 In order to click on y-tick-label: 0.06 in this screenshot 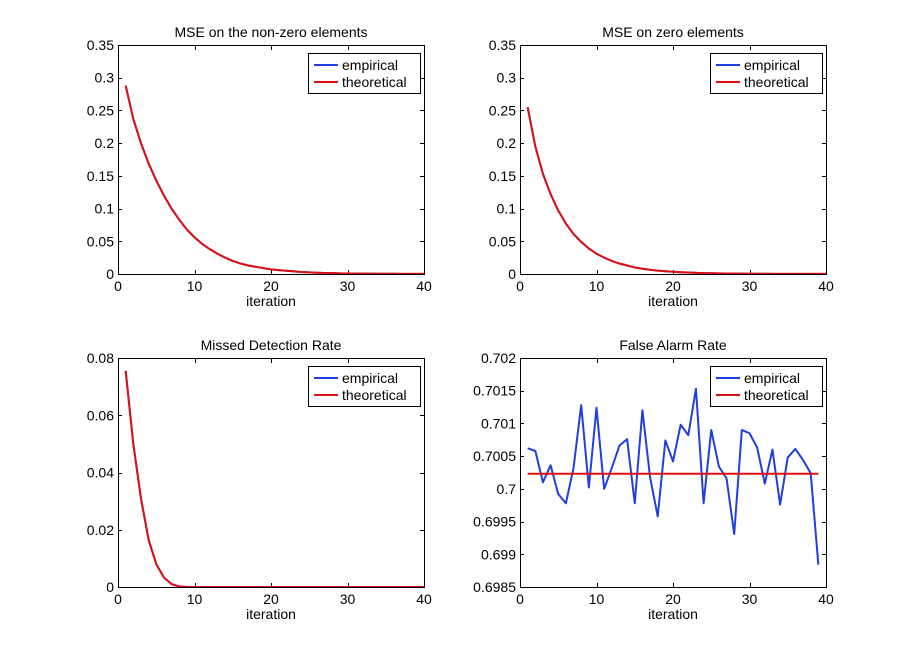, I will do `click(100, 415)`.